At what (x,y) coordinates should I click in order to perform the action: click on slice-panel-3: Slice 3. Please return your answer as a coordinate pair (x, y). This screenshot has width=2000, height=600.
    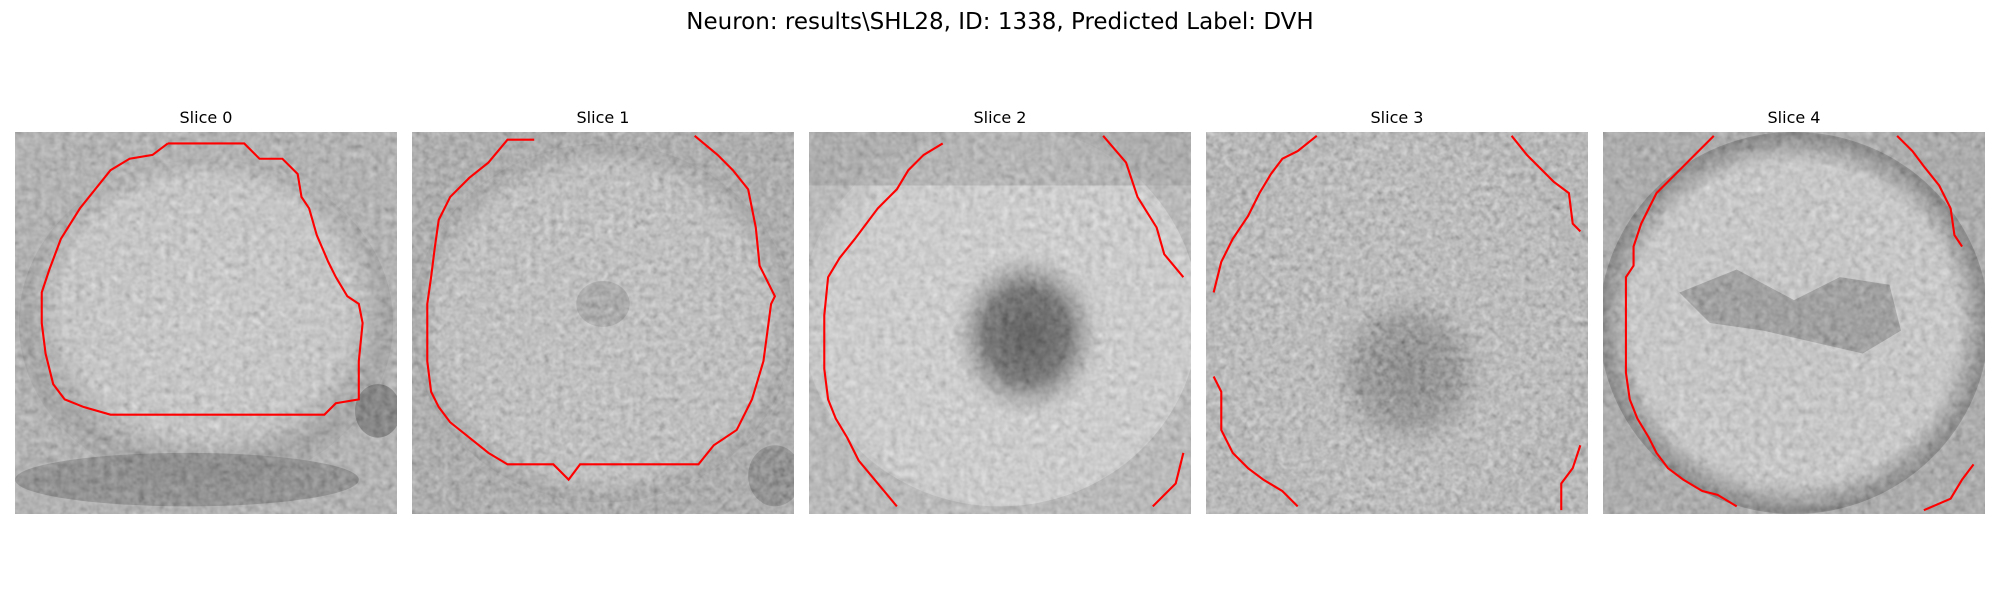
    Looking at the image, I should click on (1397, 311).